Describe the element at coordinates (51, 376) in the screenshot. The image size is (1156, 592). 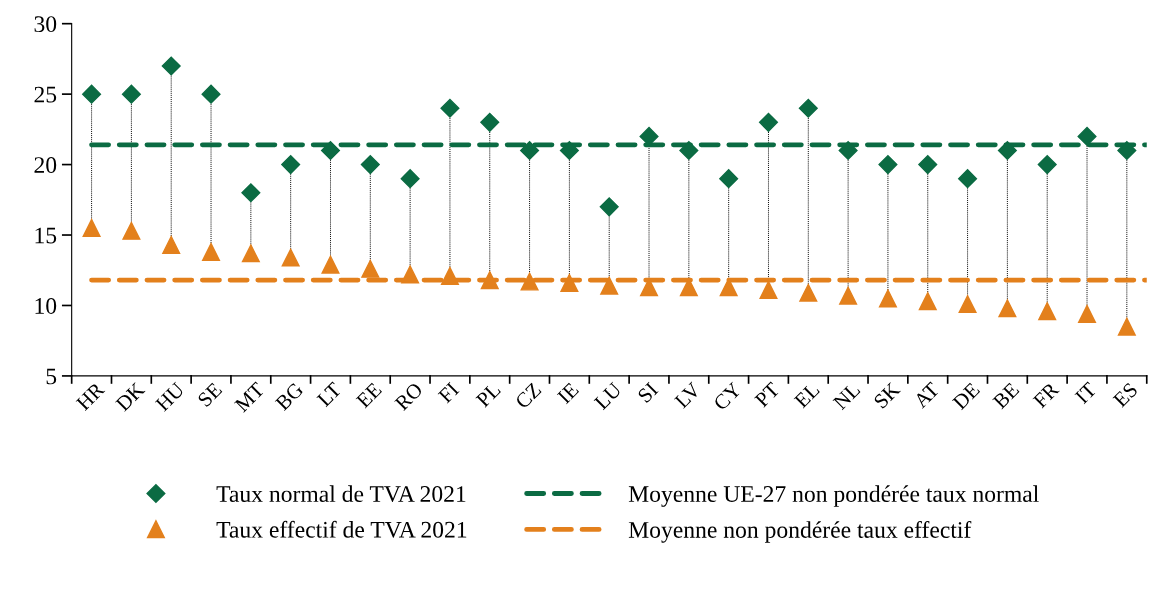
I see `y-tick-label: 5` at that location.